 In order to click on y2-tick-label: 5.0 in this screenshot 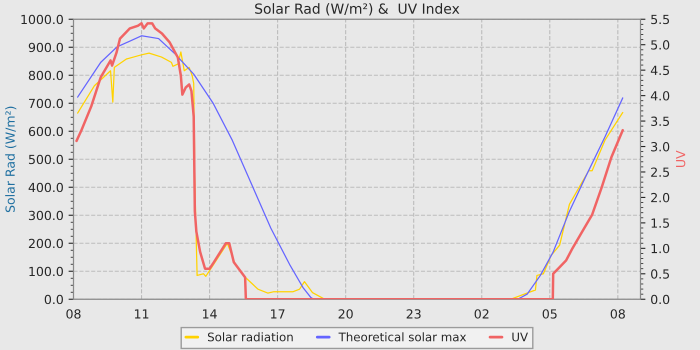, I will do `click(660, 45)`.